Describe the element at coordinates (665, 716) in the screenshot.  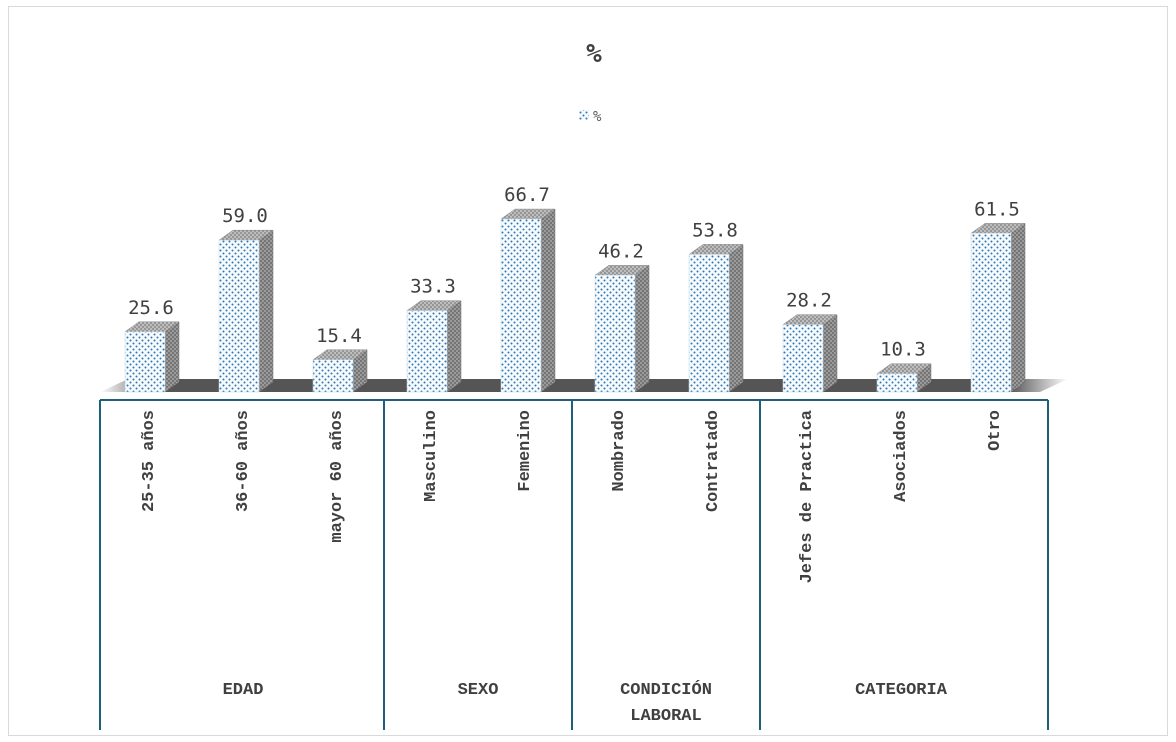
I see `group-label: LABORAL` at that location.